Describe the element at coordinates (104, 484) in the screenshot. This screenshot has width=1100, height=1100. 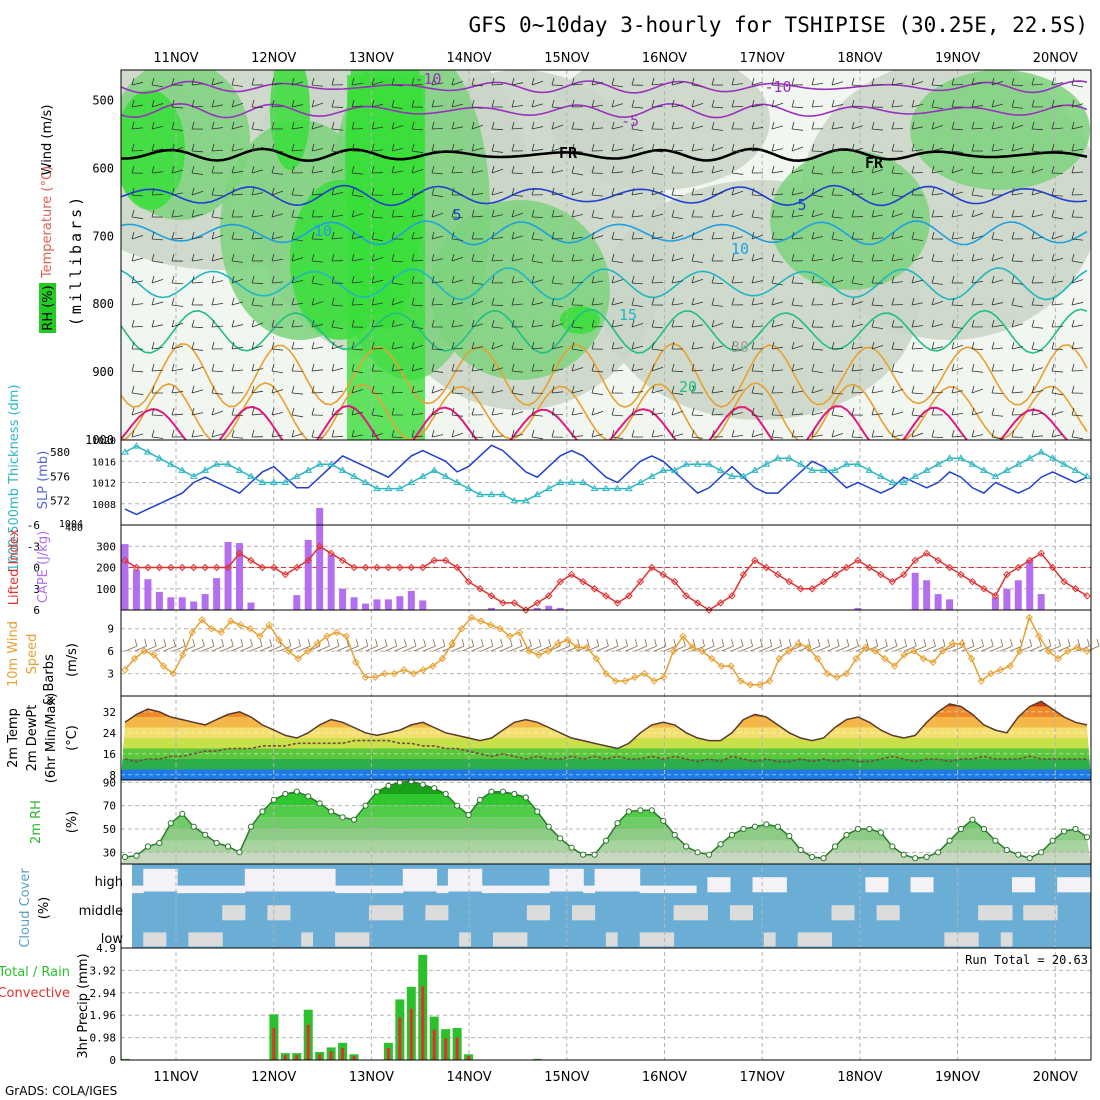
I see `slp-tick: 1012` at that location.